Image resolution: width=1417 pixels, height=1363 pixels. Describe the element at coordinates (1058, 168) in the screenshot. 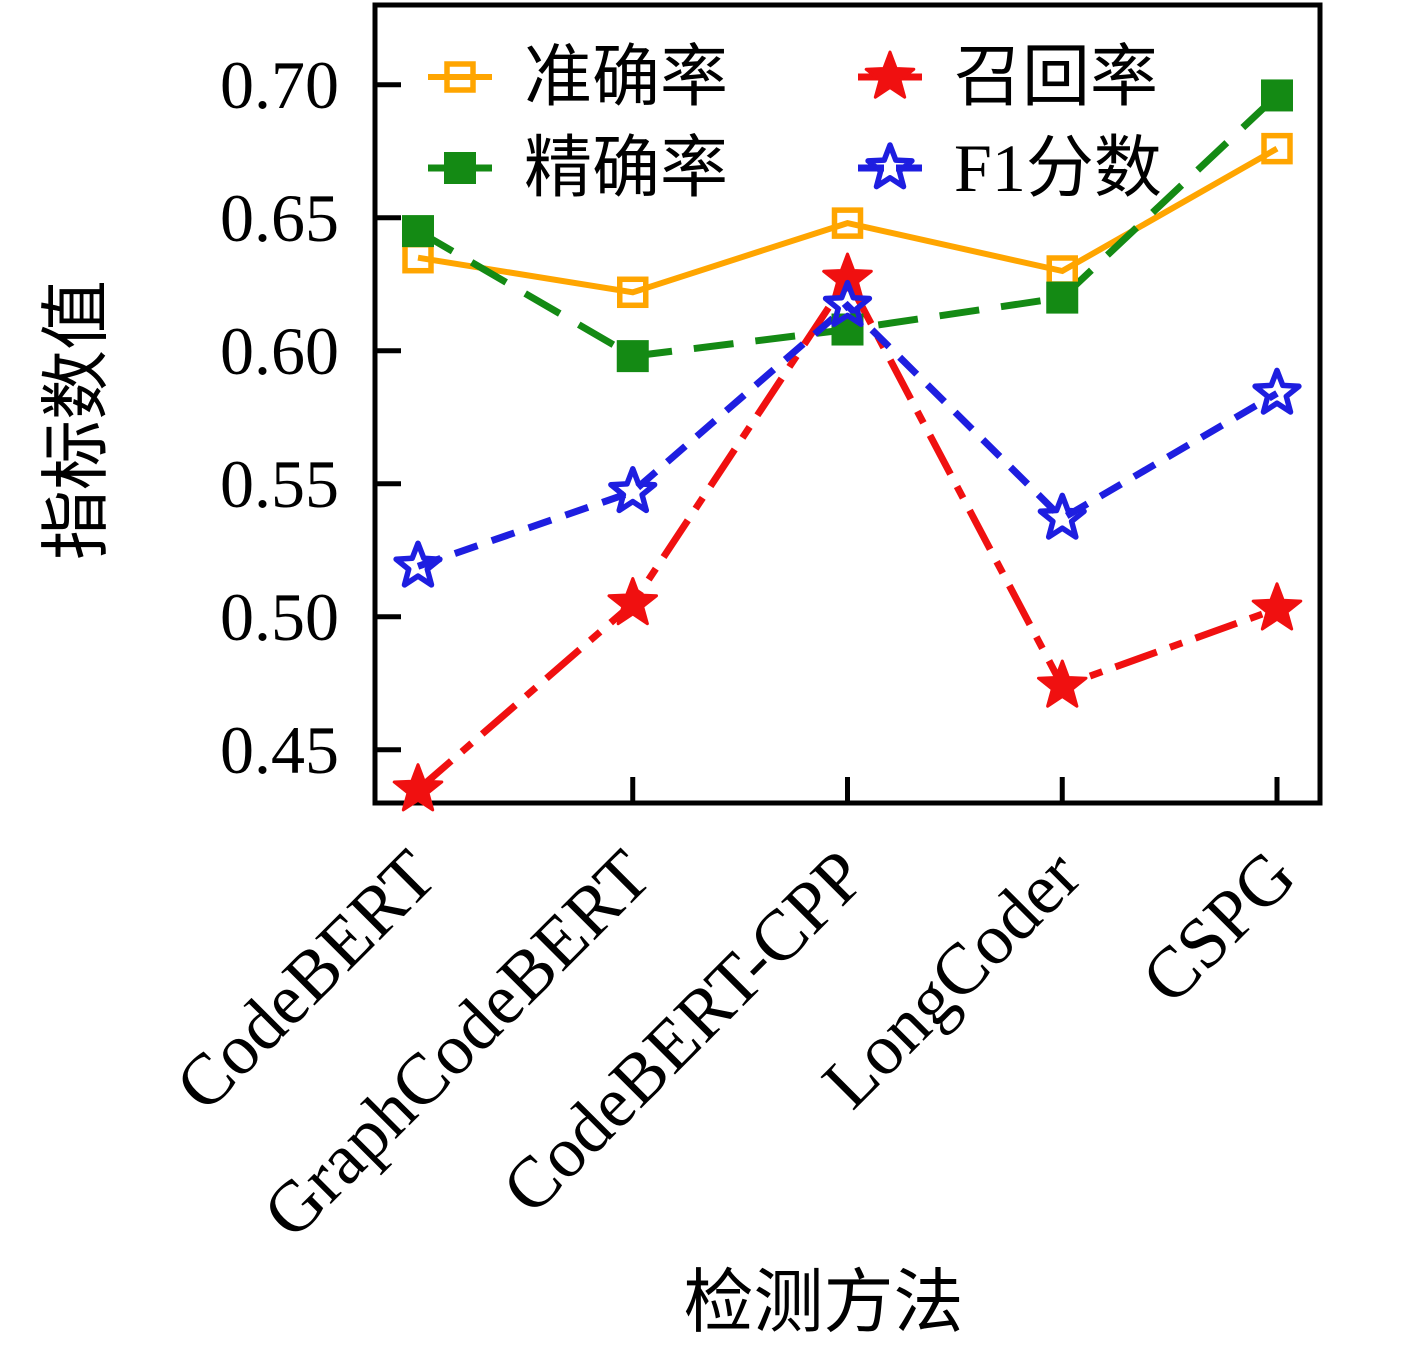

I see `legend-label: F1分数` at that location.